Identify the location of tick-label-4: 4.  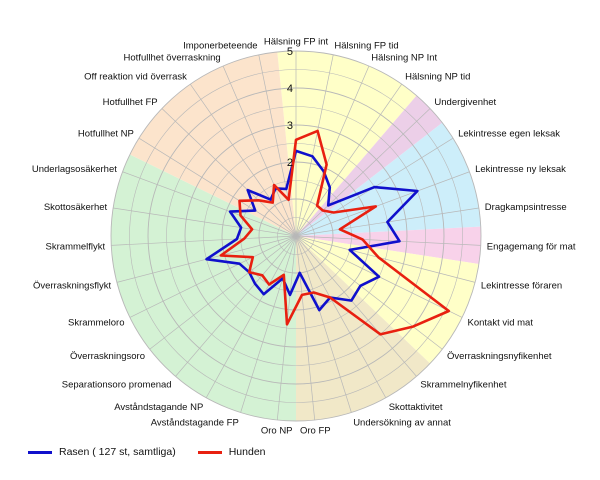
(290, 89).